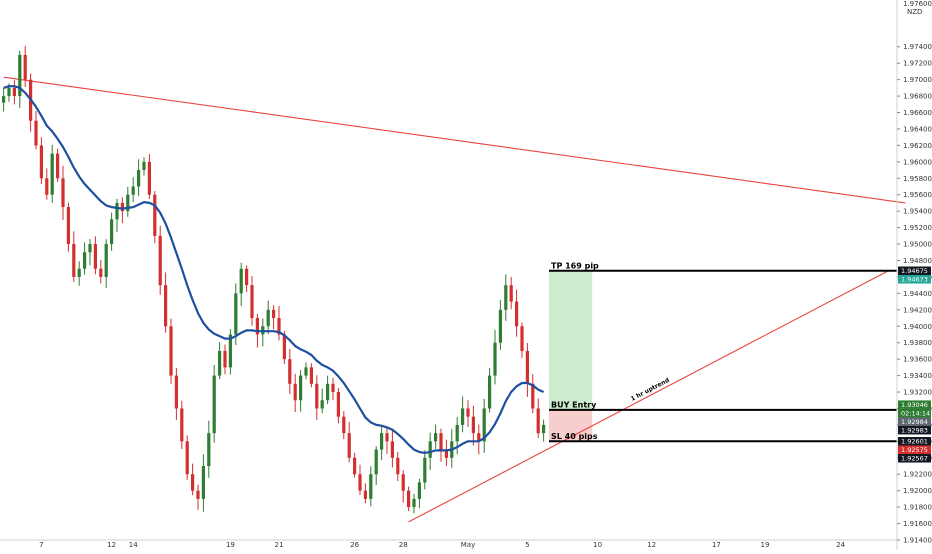 The width and height of the screenshot is (932, 554). Describe the element at coordinates (917, 47) in the screenshot. I see `price-tick-label: 1.97400` at that location.